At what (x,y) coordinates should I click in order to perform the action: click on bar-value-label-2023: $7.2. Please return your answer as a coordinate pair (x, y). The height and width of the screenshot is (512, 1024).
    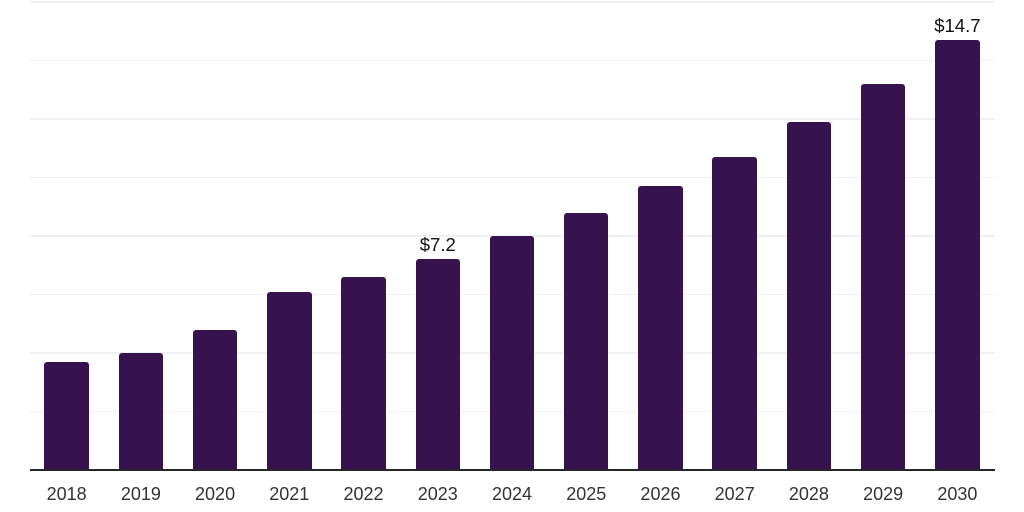
    Looking at the image, I should click on (437, 245).